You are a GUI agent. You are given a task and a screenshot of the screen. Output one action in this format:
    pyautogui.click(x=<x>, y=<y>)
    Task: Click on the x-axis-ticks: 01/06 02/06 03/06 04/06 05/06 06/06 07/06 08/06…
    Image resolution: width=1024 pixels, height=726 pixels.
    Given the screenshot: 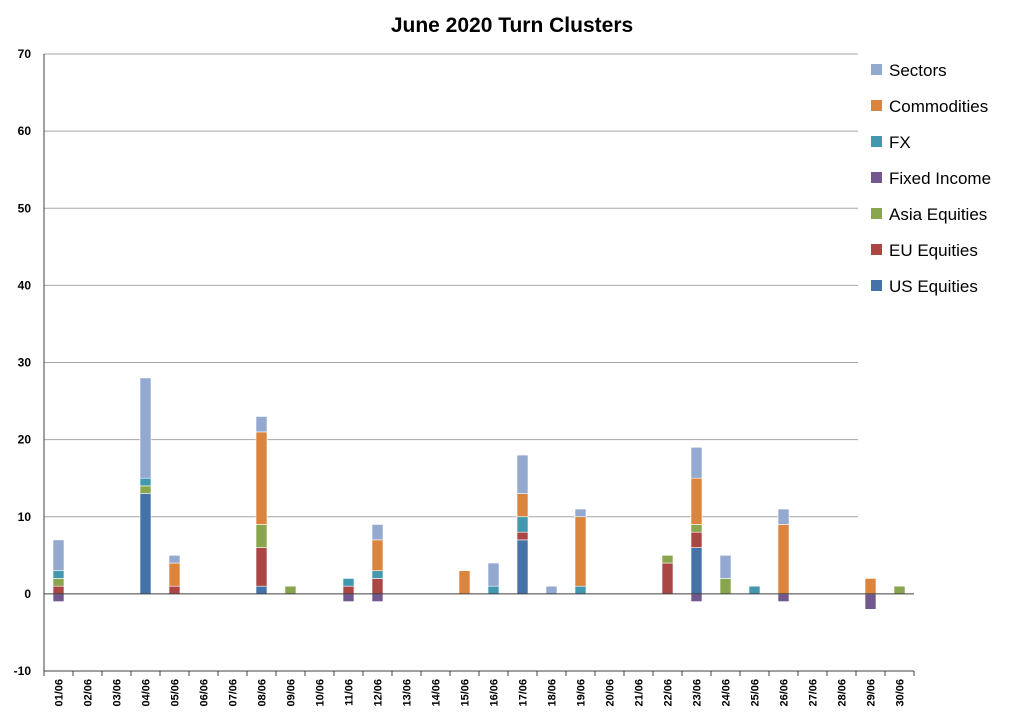 What is the action you would take?
    pyautogui.click(x=480, y=693)
    